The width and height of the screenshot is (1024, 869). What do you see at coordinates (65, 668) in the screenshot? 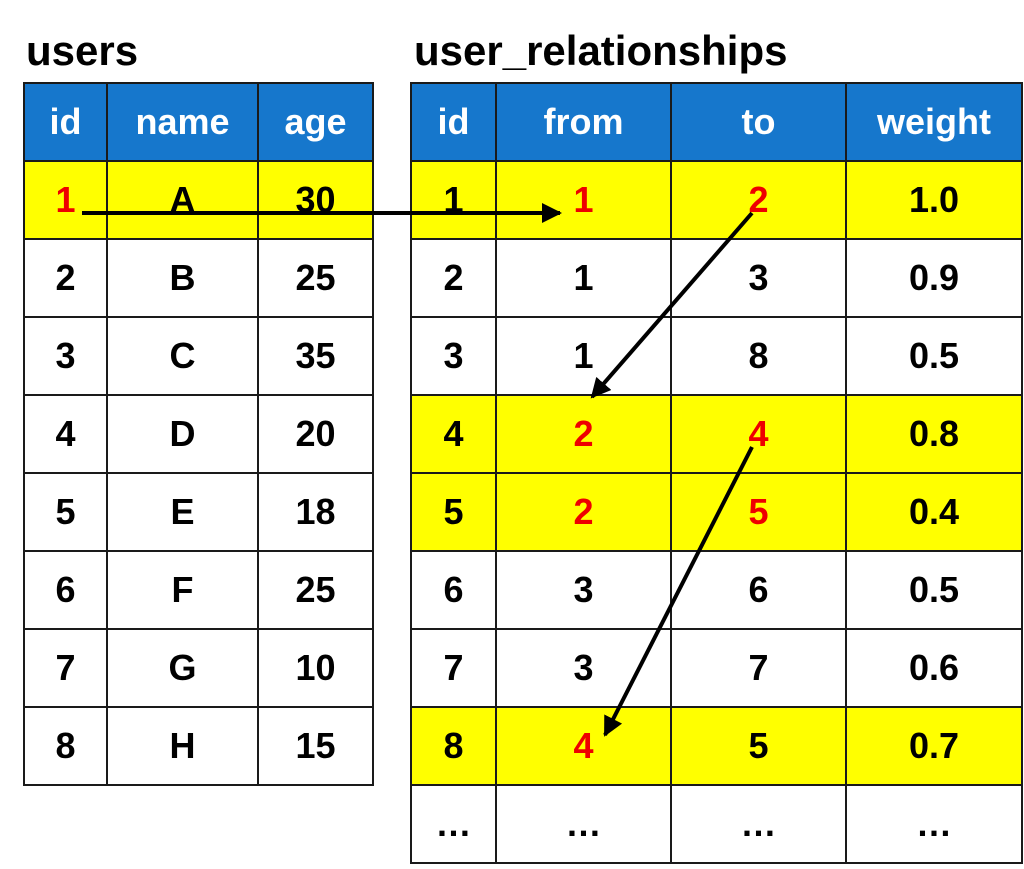
I see `users-cell-id: 7` at bounding box center [65, 668].